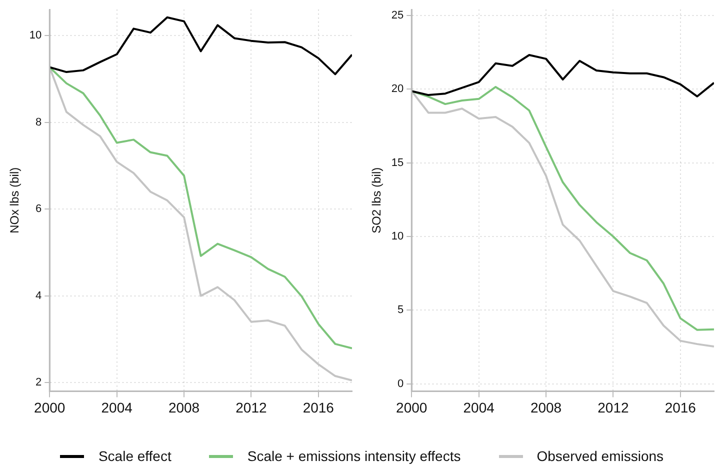 The image size is (724, 469). Describe the element at coordinates (401, 310) in the screenshot. I see `y-tick-label: 5` at that location.